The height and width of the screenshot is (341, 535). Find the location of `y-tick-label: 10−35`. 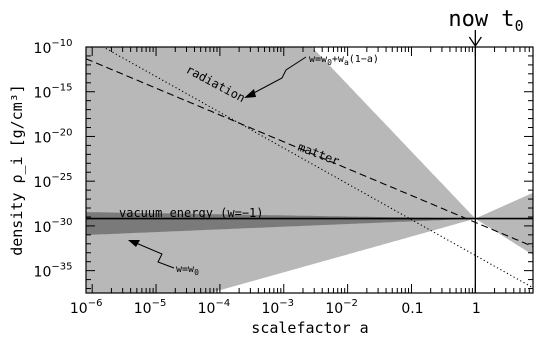

y-tick-label: 10−35 is located at coordinates (53, 271).